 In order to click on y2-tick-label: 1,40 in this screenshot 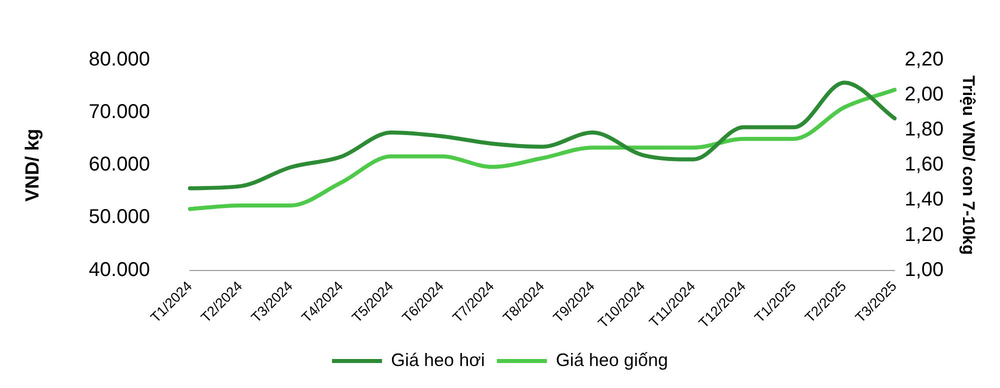, I will do `click(924, 199)`.